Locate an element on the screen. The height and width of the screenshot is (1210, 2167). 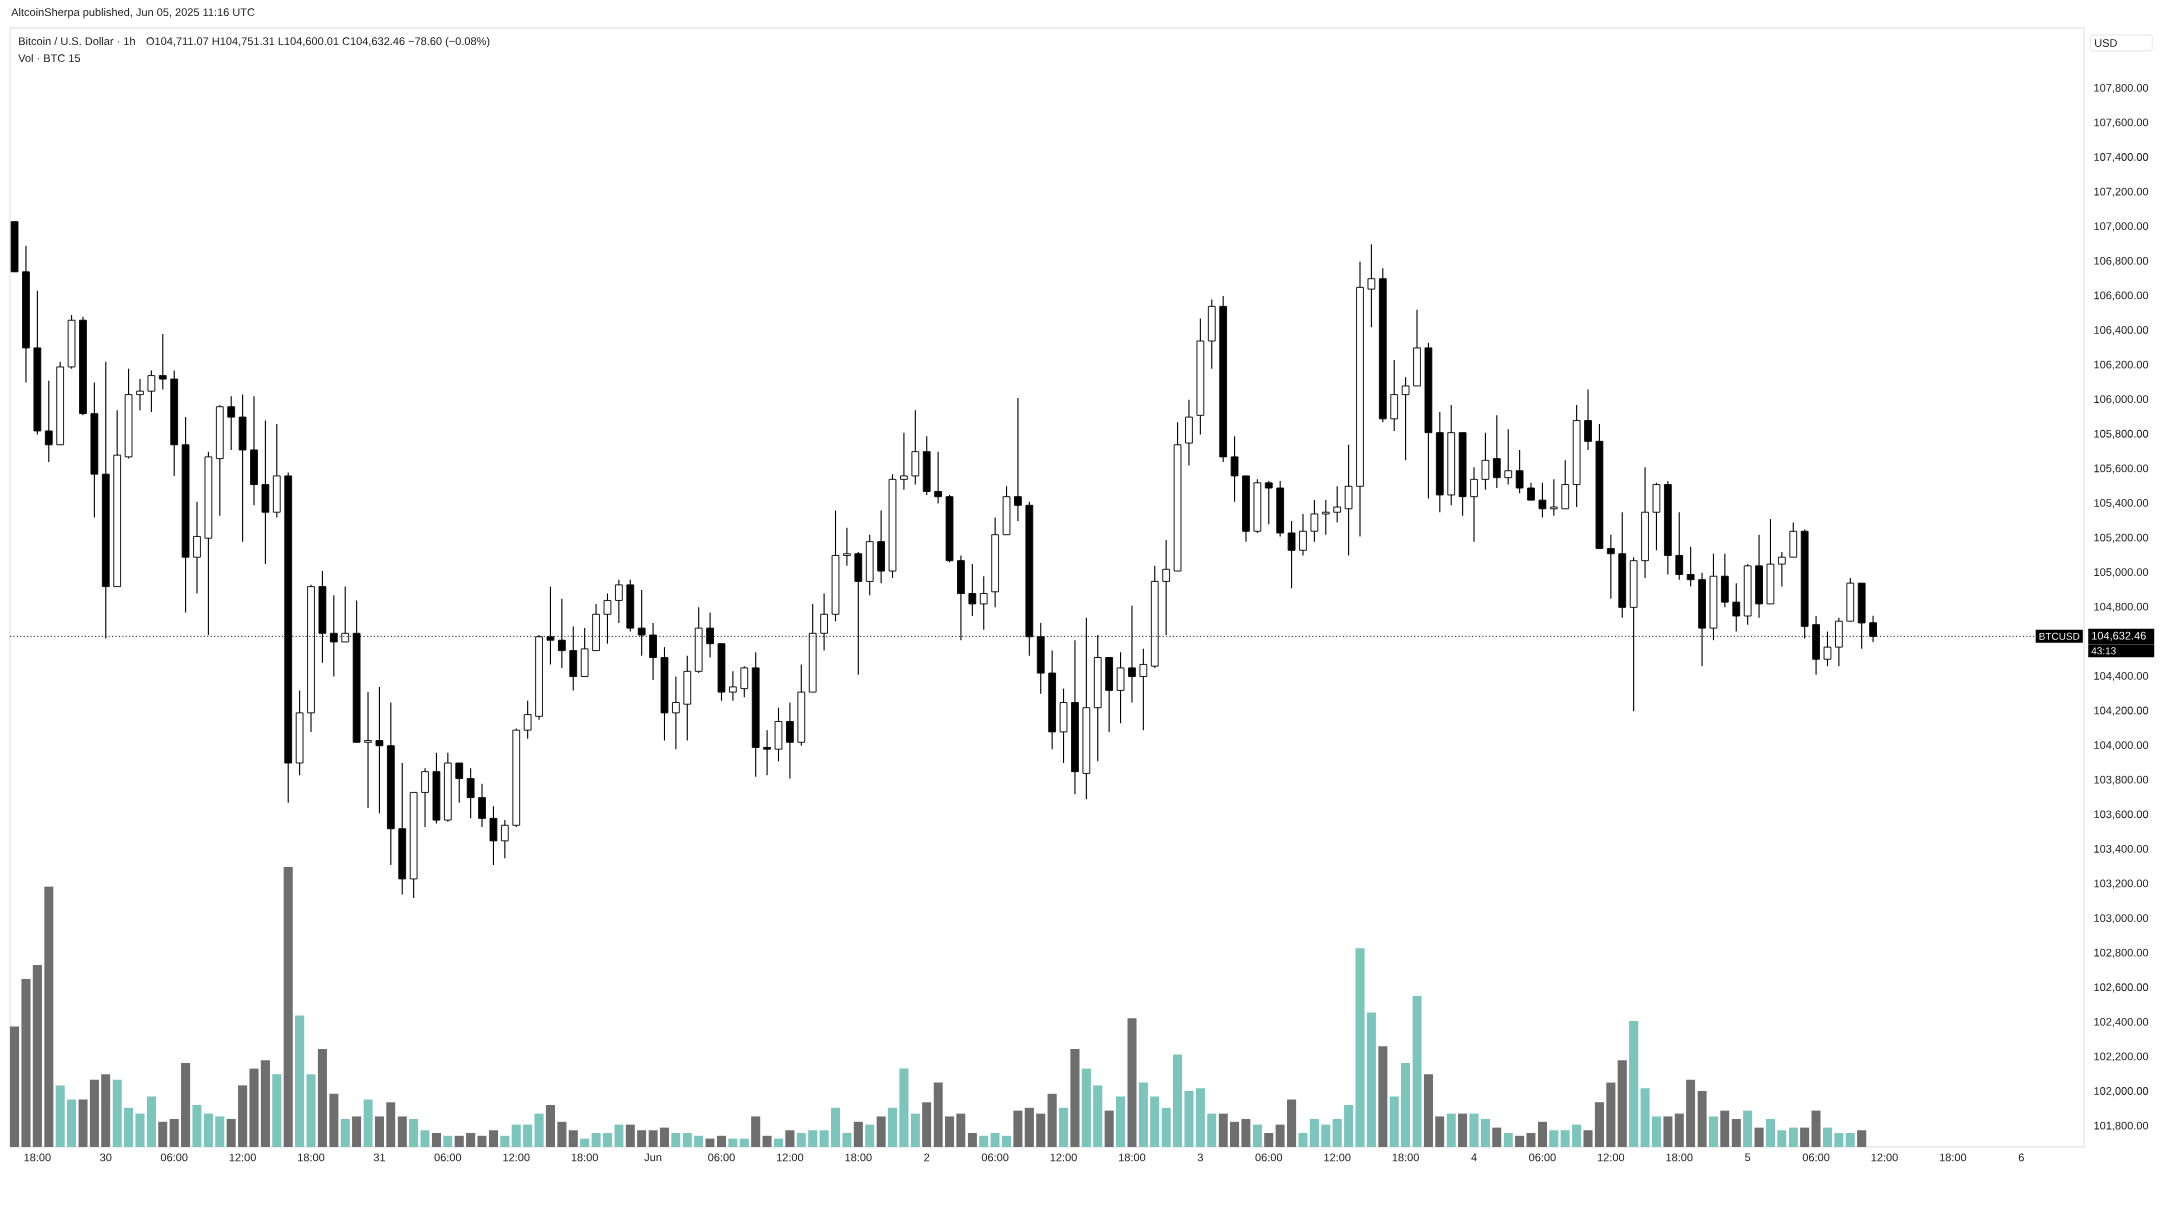
y-axis-title: USD is located at coordinates (2106, 43).